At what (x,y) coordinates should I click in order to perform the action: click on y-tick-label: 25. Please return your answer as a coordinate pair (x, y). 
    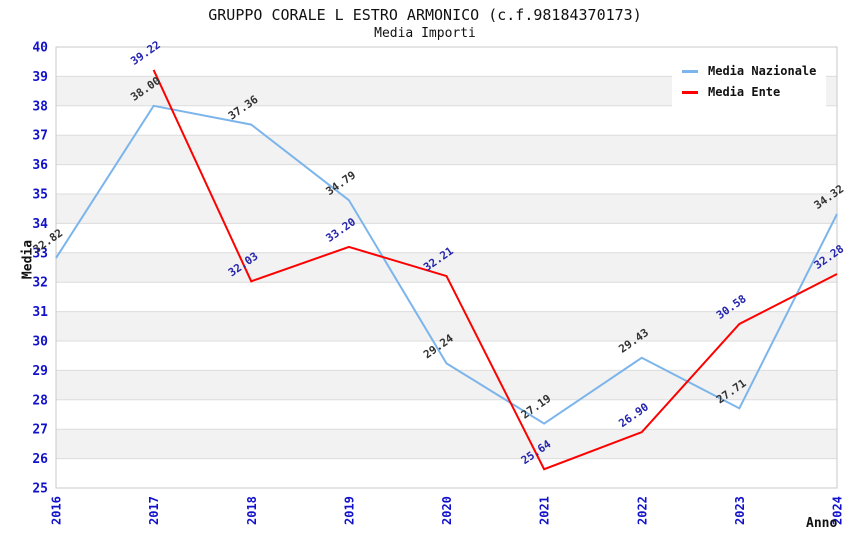
    Looking at the image, I should click on (40, 489).